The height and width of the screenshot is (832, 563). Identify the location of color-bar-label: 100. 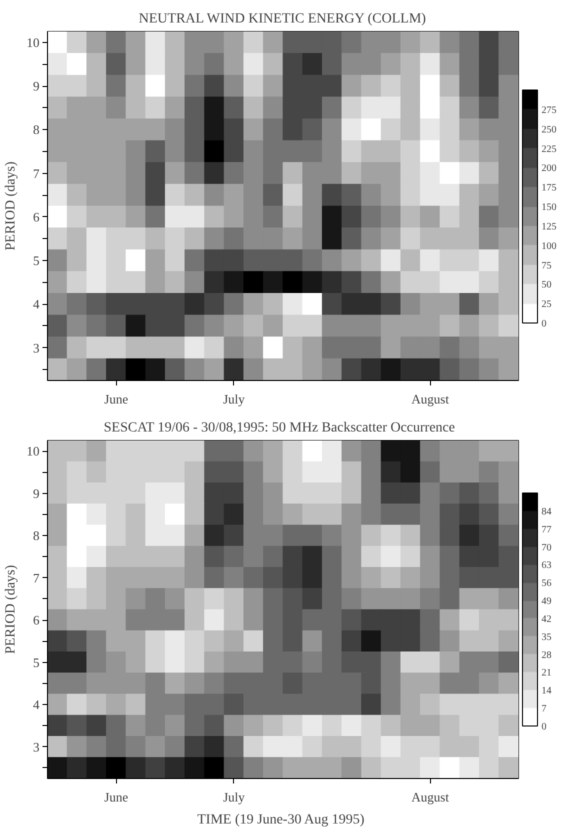
(549, 246).